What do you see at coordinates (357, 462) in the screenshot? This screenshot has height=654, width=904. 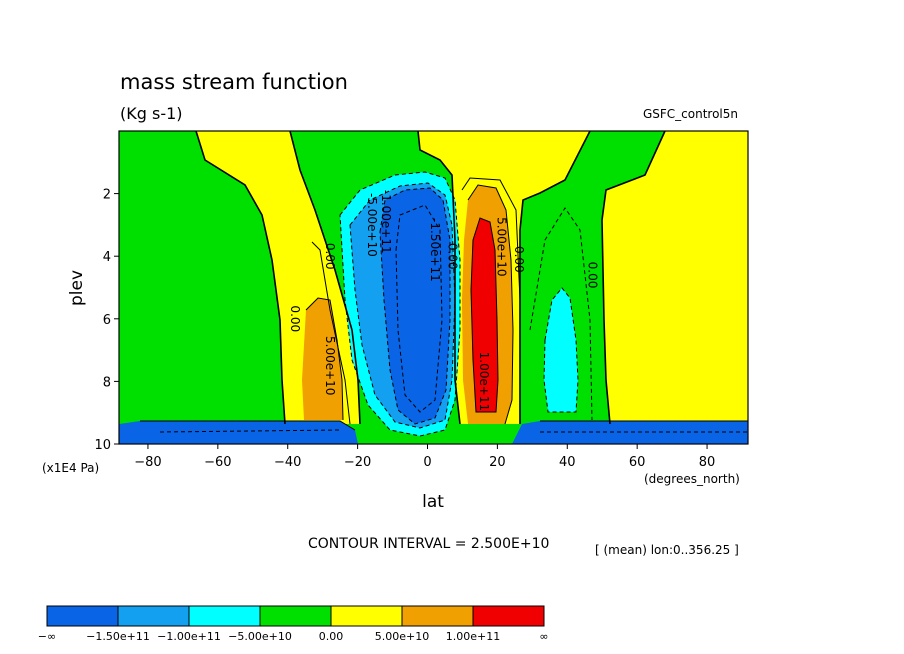 I see `x-tick-label: −20` at bounding box center [357, 462].